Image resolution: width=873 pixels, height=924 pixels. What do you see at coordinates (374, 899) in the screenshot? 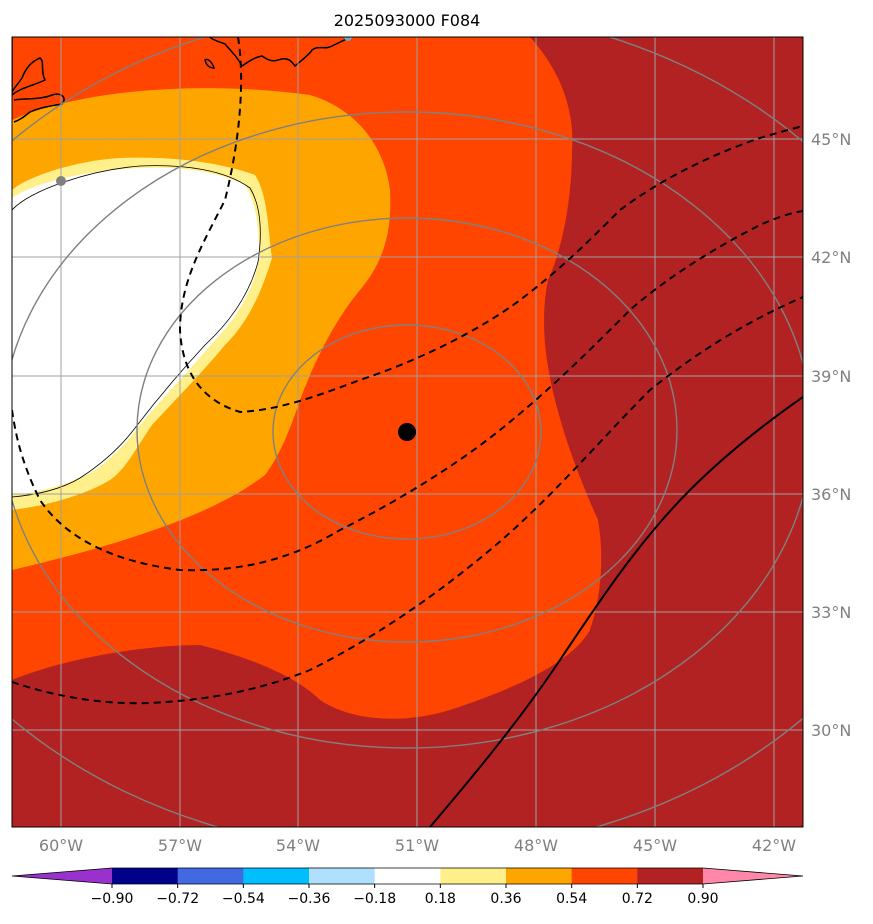
I see `colorbar-tick-label: −0.18` at bounding box center [374, 899].